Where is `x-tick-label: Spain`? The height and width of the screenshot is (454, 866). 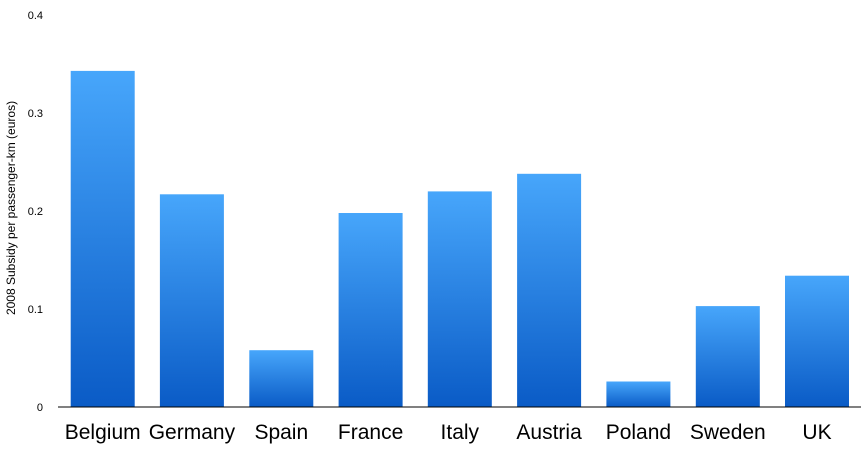 x-tick-label: Spain is located at coordinates (281, 432).